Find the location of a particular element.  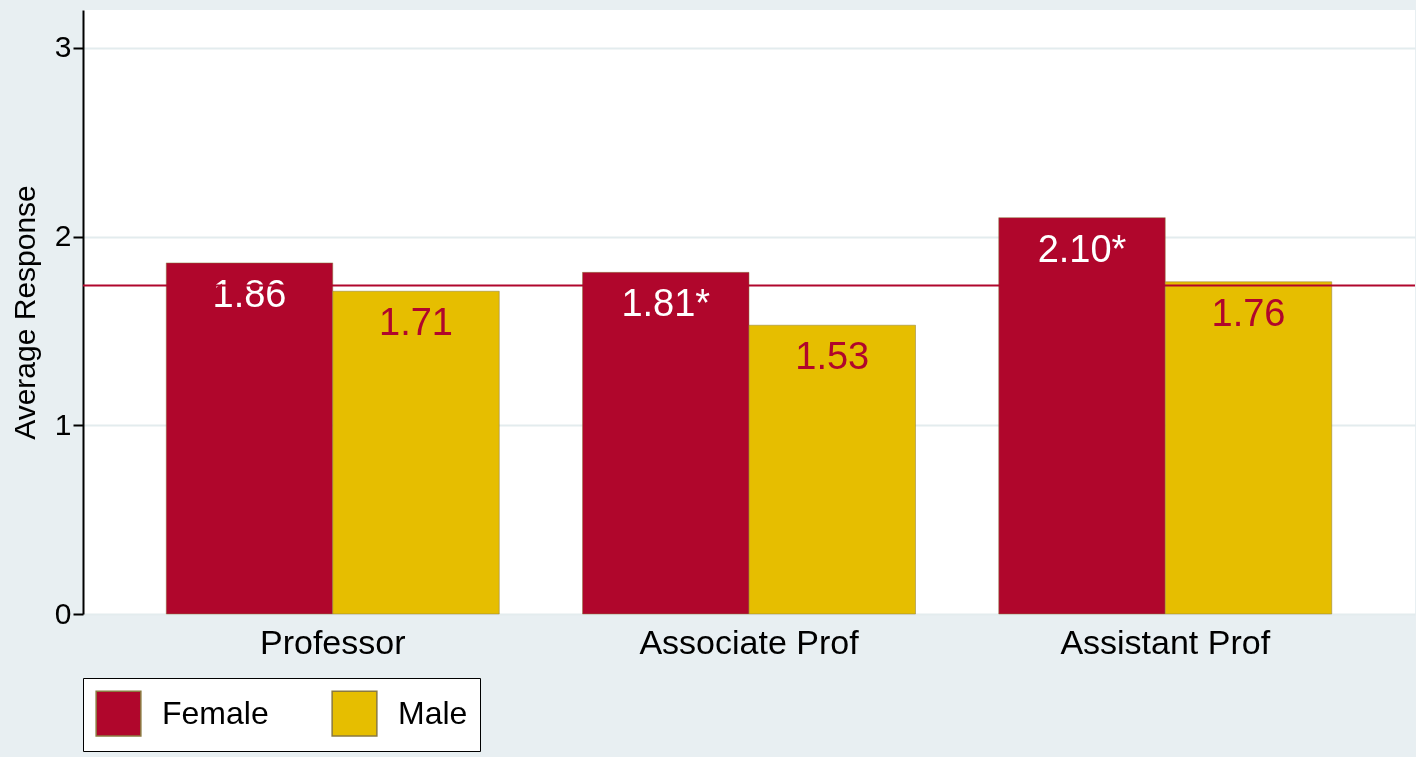

legend-label: Male is located at coordinates (433, 712).